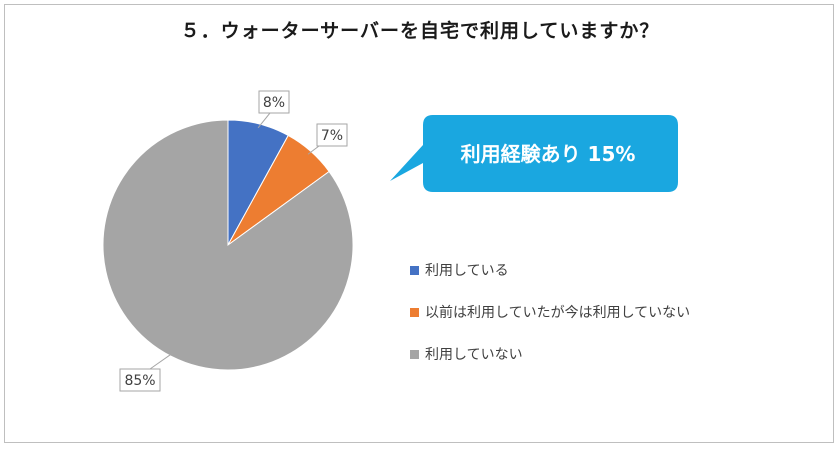  I want to click on data-label-box-not-using, so click(140, 380).